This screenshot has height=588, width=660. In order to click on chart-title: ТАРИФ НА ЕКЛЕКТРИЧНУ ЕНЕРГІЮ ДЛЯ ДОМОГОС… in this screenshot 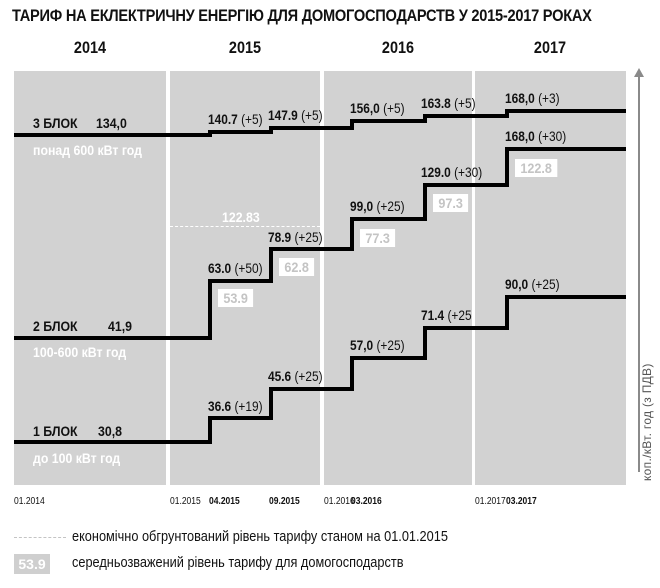, I will do `click(302, 15)`.